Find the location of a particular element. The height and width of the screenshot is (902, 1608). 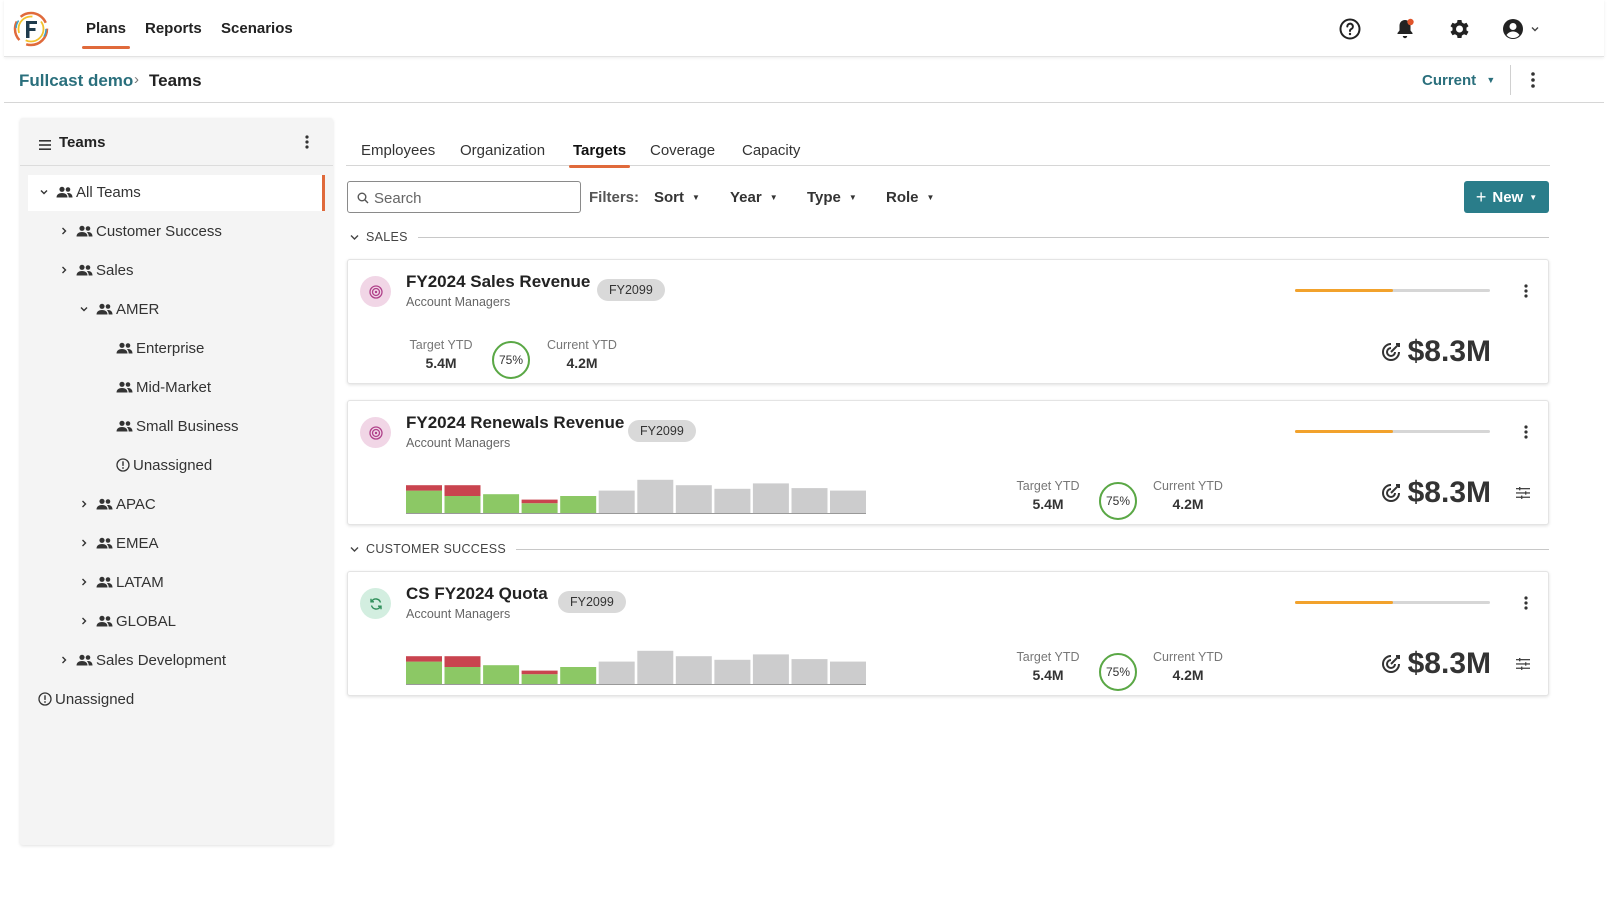

sidebar-item-sales-development: Sales Development is located at coordinates (141, 660).